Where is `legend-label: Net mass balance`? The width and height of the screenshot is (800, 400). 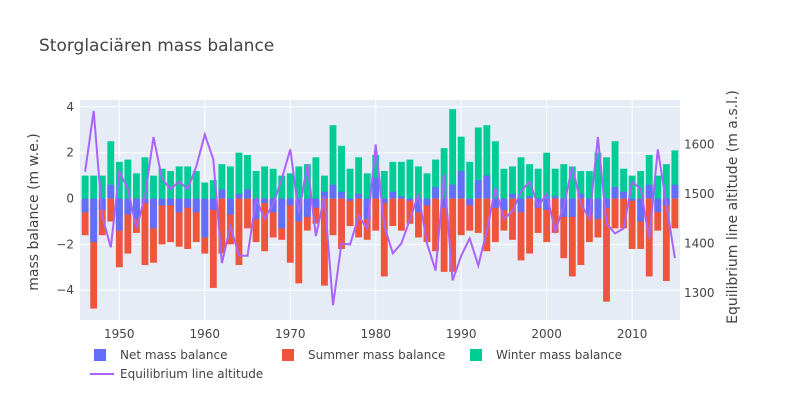 legend-label: Net mass balance is located at coordinates (173, 355).